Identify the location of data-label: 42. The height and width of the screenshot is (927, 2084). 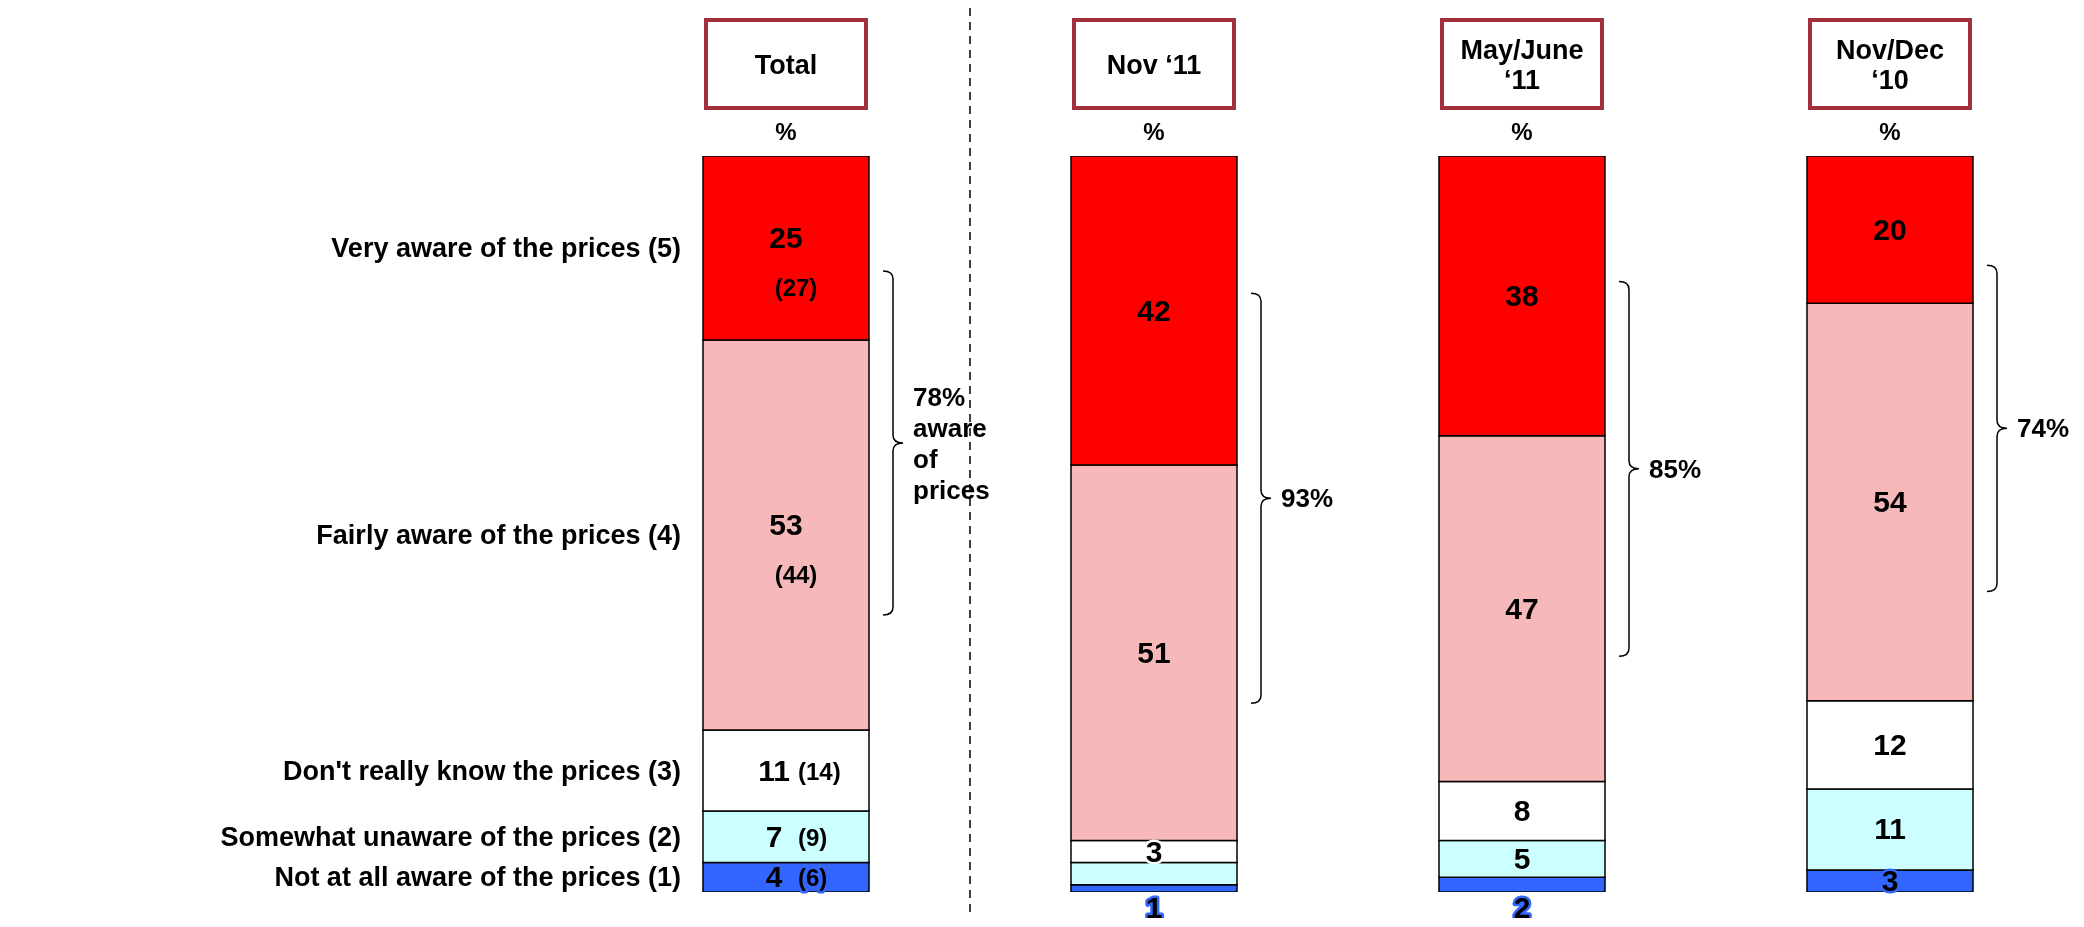
(1154, 310).